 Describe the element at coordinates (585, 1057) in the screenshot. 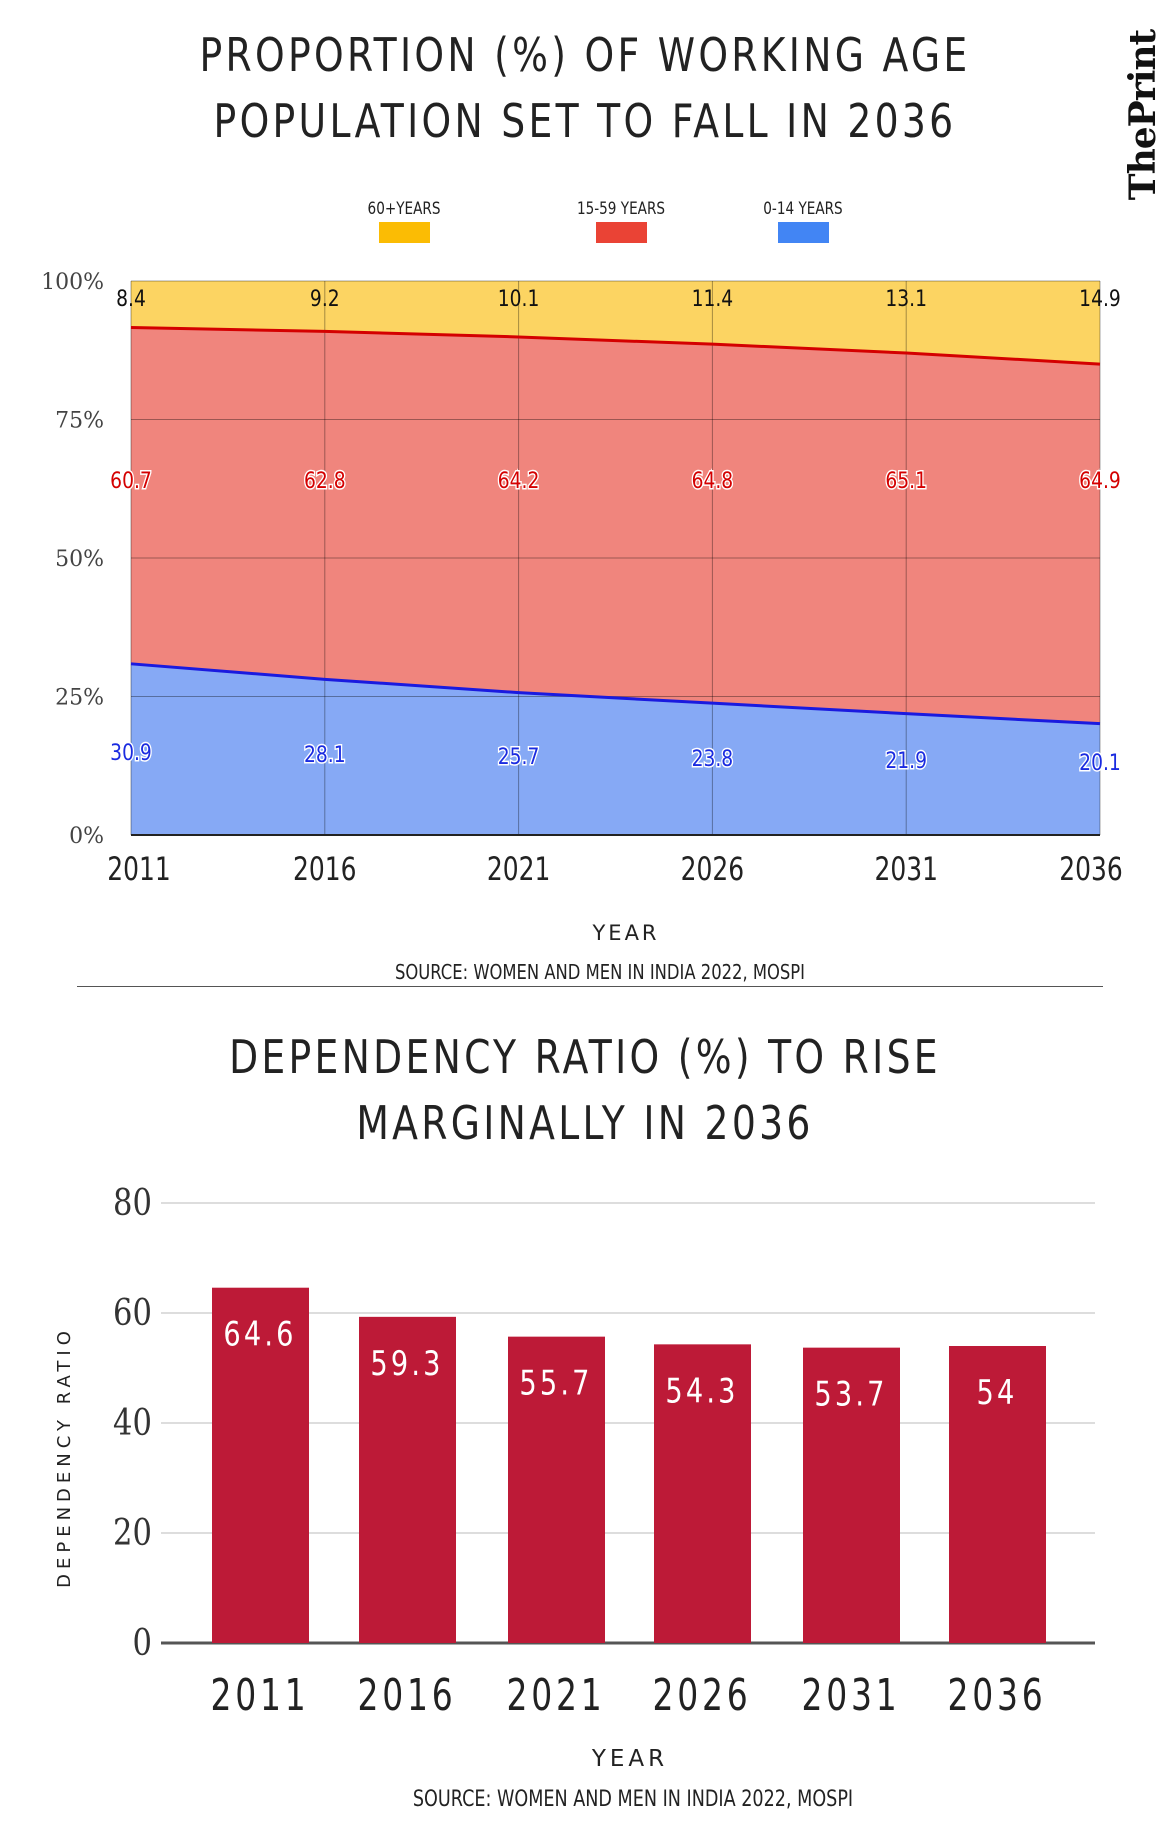

I see `chart2-title-line1: DEPENDENCY RATIO (%) TO RISE` at that location.